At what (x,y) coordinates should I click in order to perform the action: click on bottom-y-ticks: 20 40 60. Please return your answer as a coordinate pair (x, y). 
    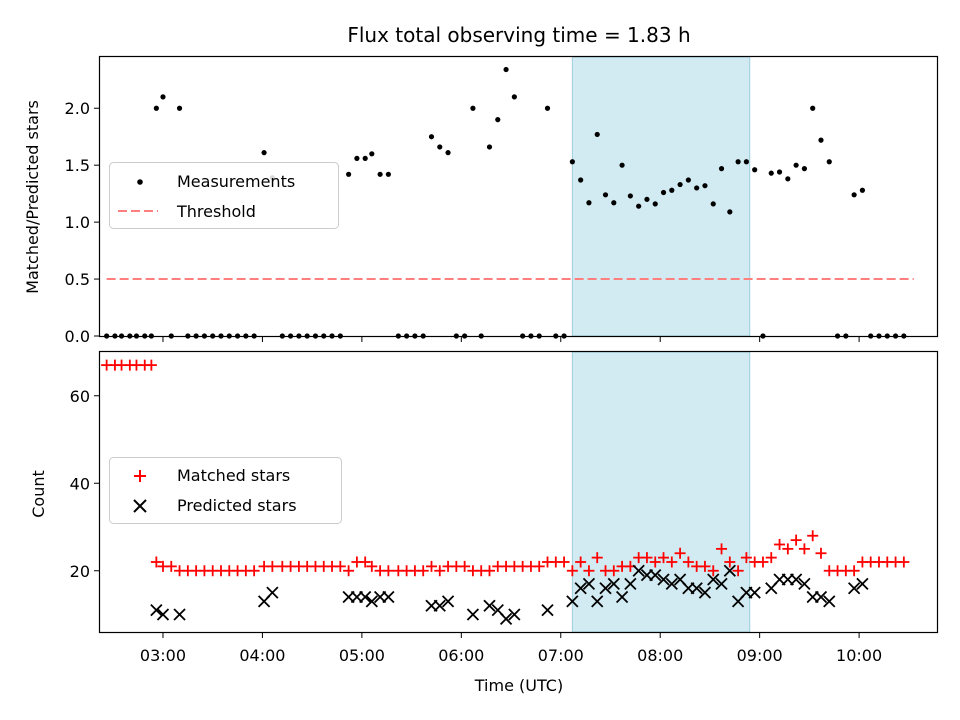
    Looking at the image, I should click on (85, 484).